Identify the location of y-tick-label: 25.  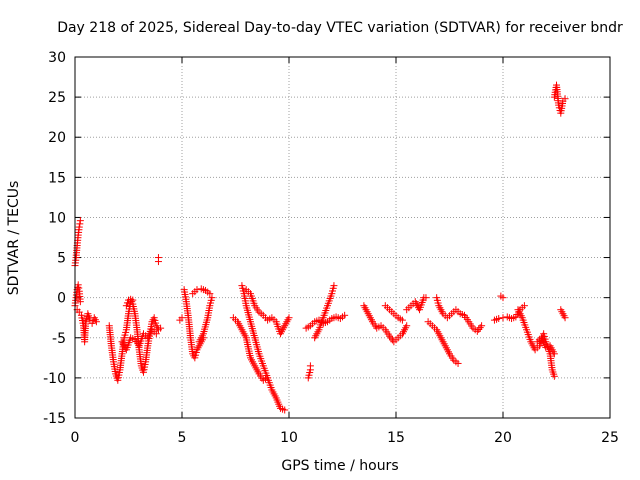
(57, 98).